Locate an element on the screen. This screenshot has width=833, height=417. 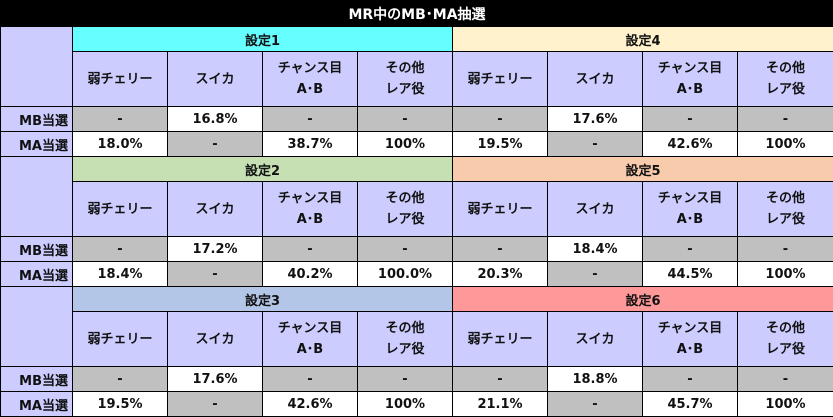
setting-header-right: 設定4 is located at coordinates (642, 39).